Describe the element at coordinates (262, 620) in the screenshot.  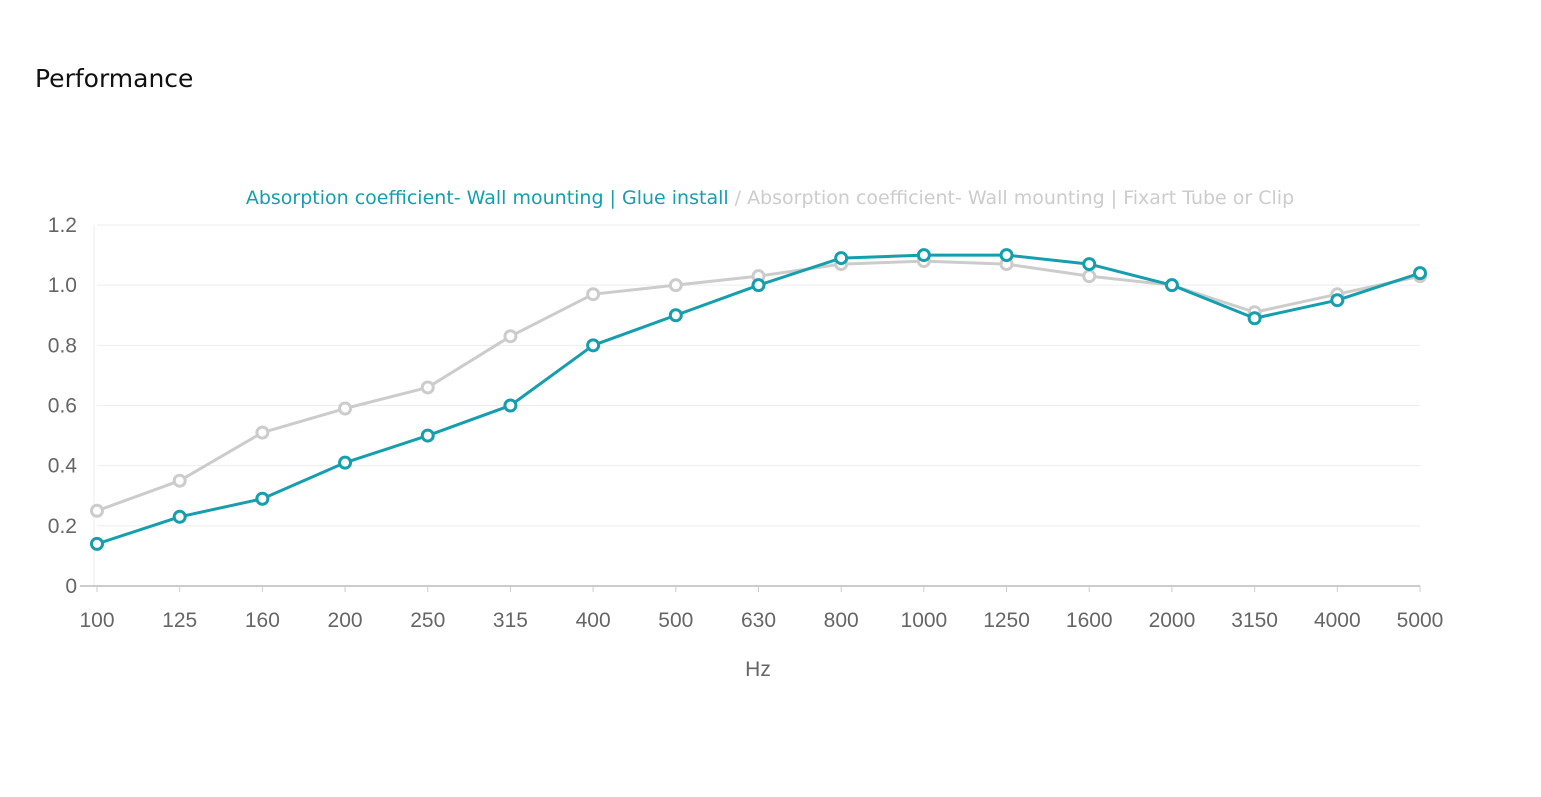
I see `x-tick-label: 160` at that location.